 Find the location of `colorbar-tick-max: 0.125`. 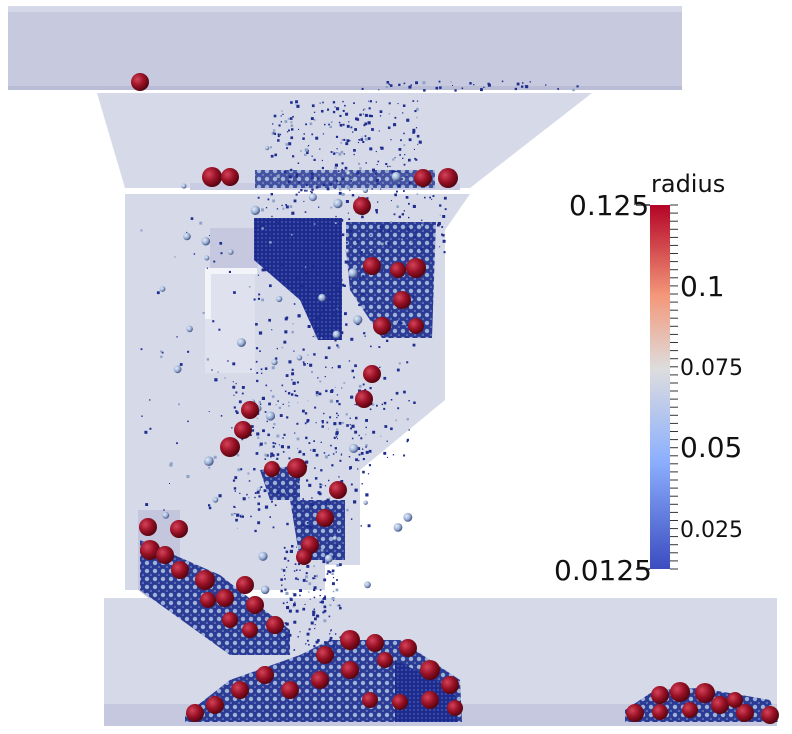

colorbar-tick-max: 0.125 is located at coordinates (609, 205).